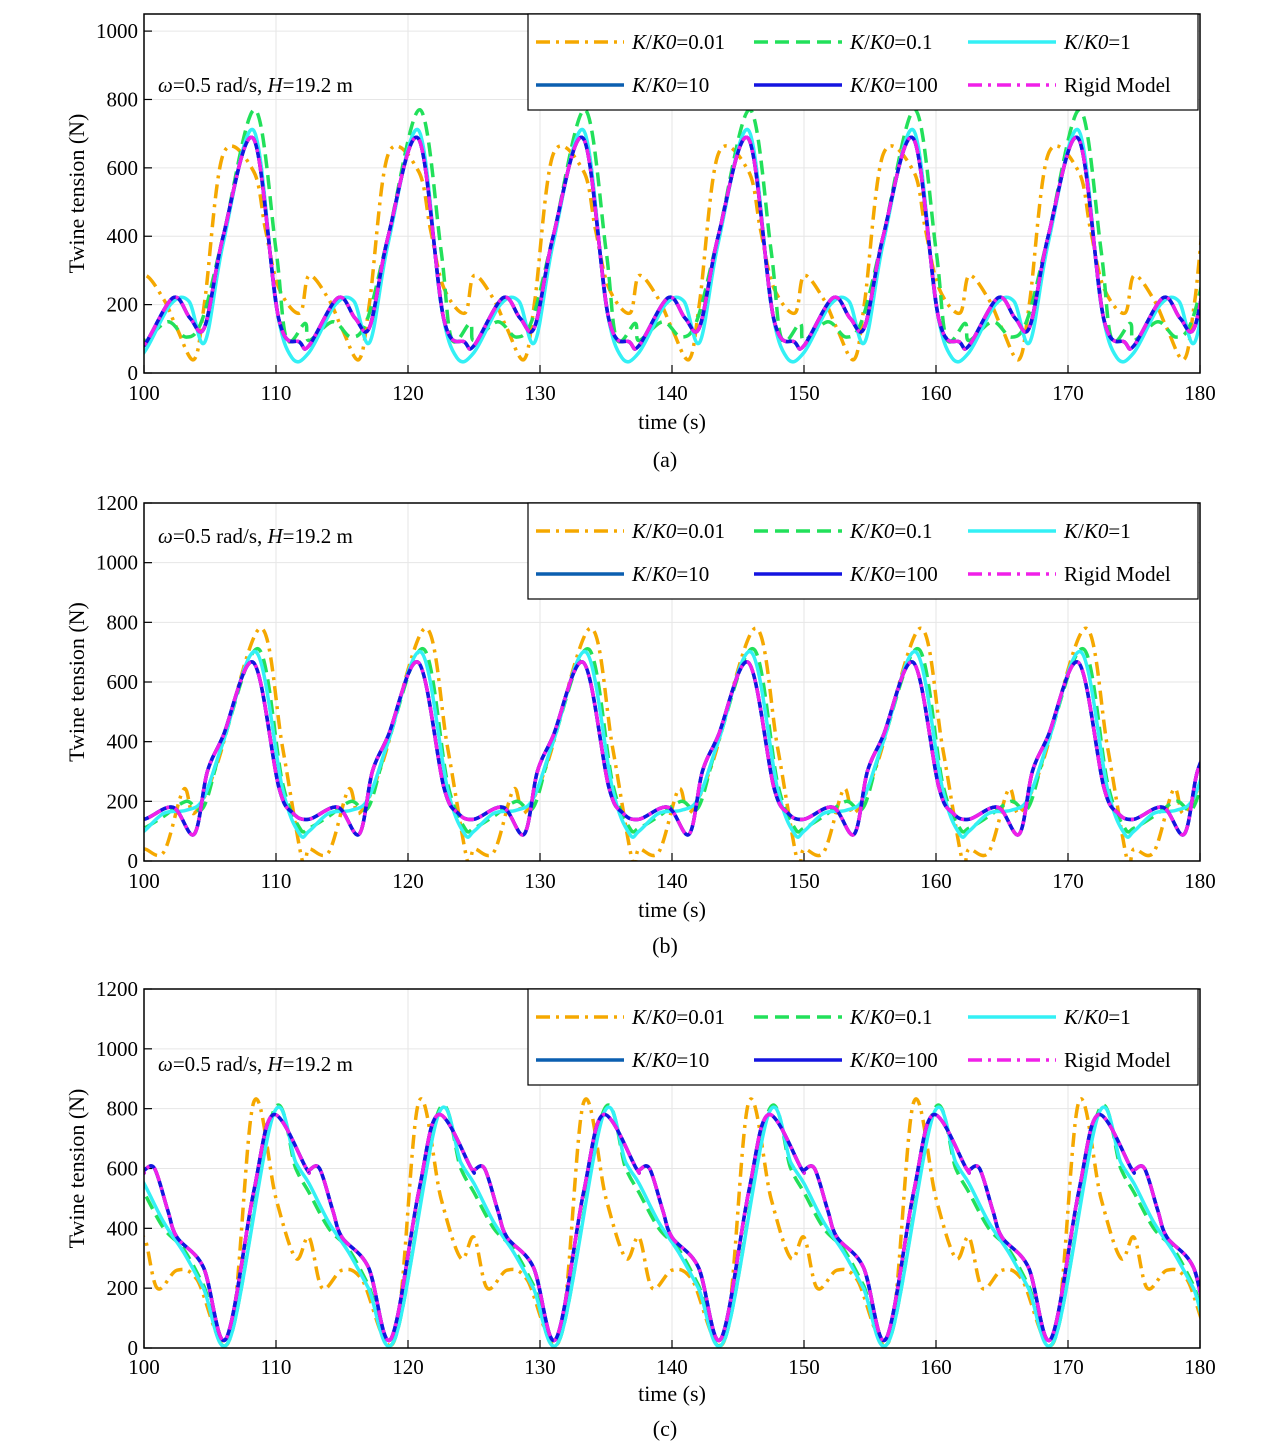  Describe the element at coordinates (665, 1428) in the screenshot. I see `panel-label: (c)` at that location.